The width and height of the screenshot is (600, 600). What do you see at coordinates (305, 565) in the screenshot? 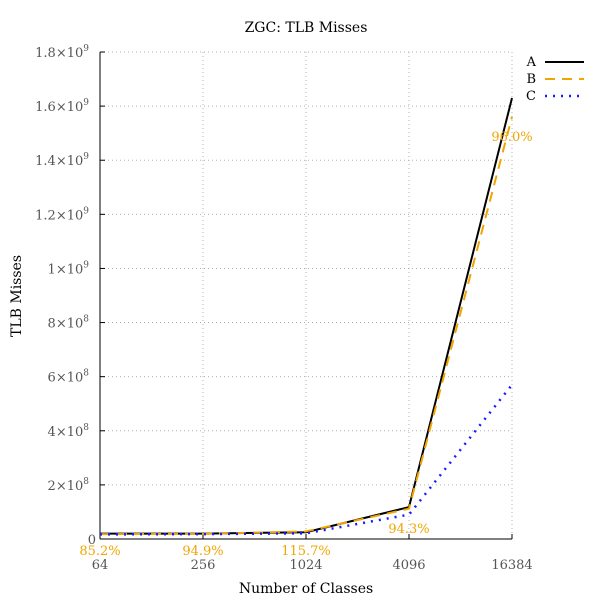
I see `x-tick-label: 1024` at bounding box center [305, 565].